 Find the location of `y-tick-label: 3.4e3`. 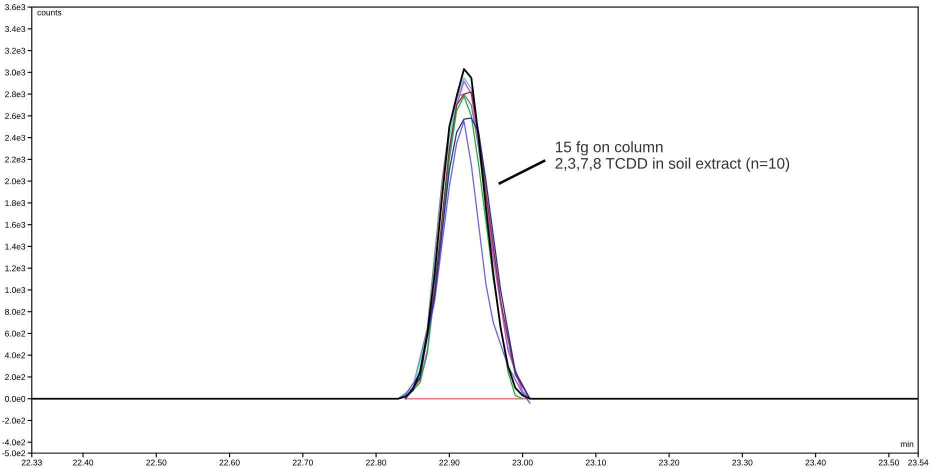

y-tick-label: 3.4e3 is located at coordinates (15, 29).